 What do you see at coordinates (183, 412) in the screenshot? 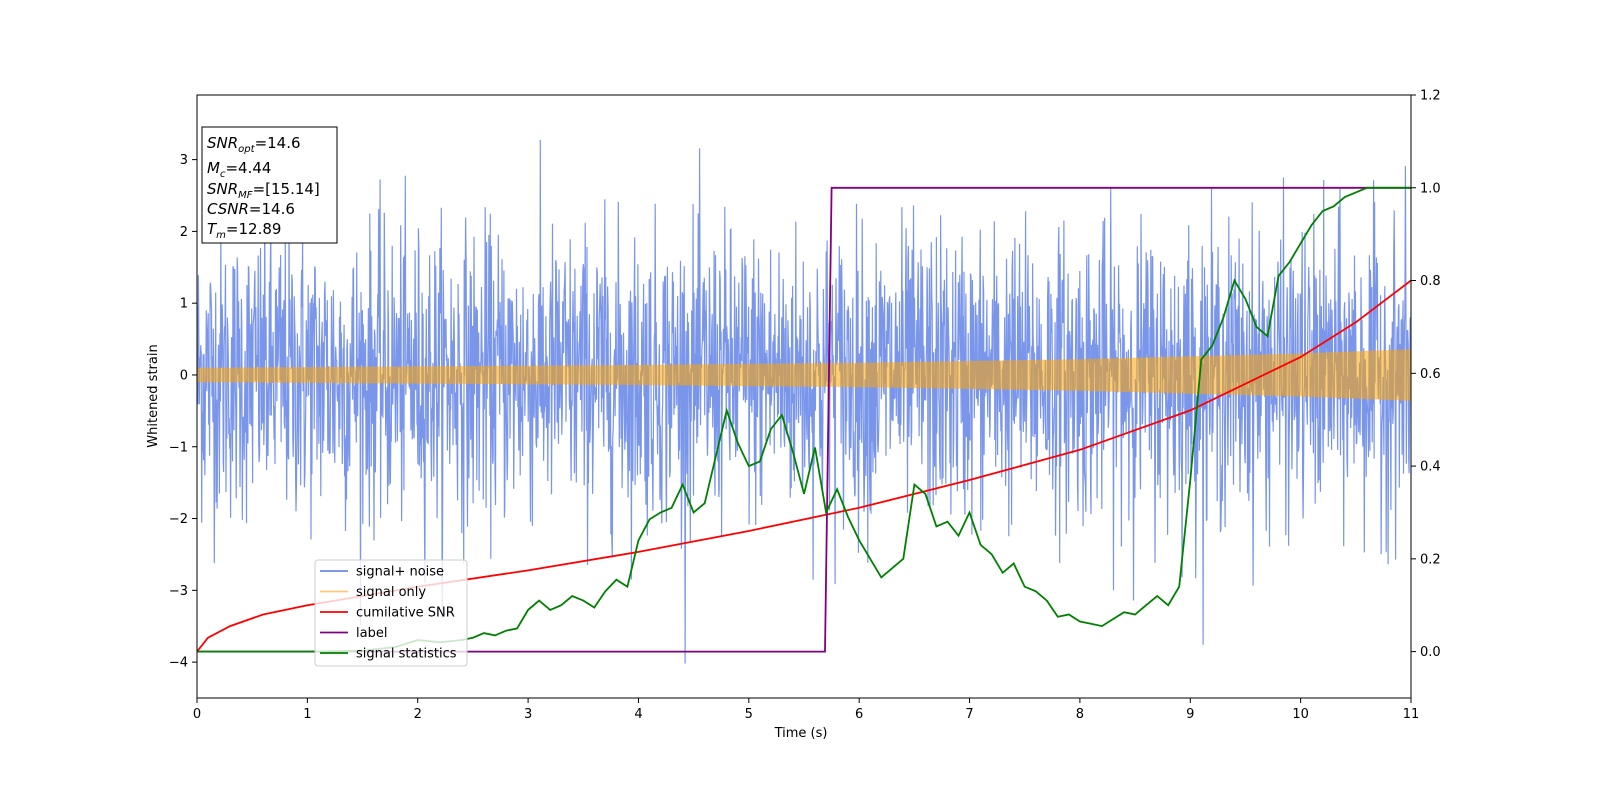
I see `y-left-axis-ticks: −4 −3 −2 −1 0 1 2 3` at bounding box center [183, 412].